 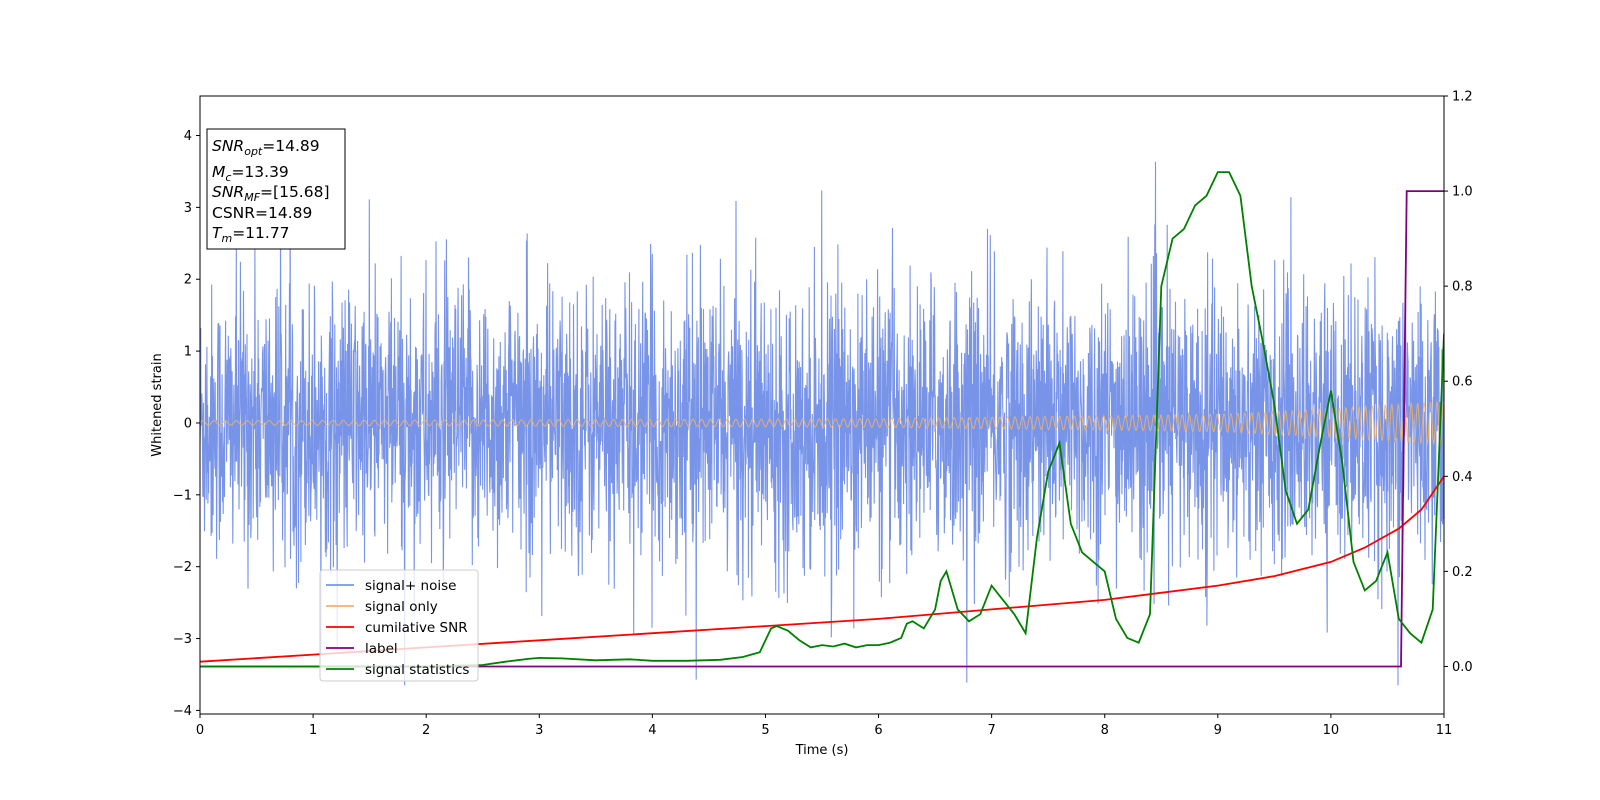 I want to click on y-axis-left: −4 −3 −2 −1 0 1 2 3 4, so click(x=186, y=424).